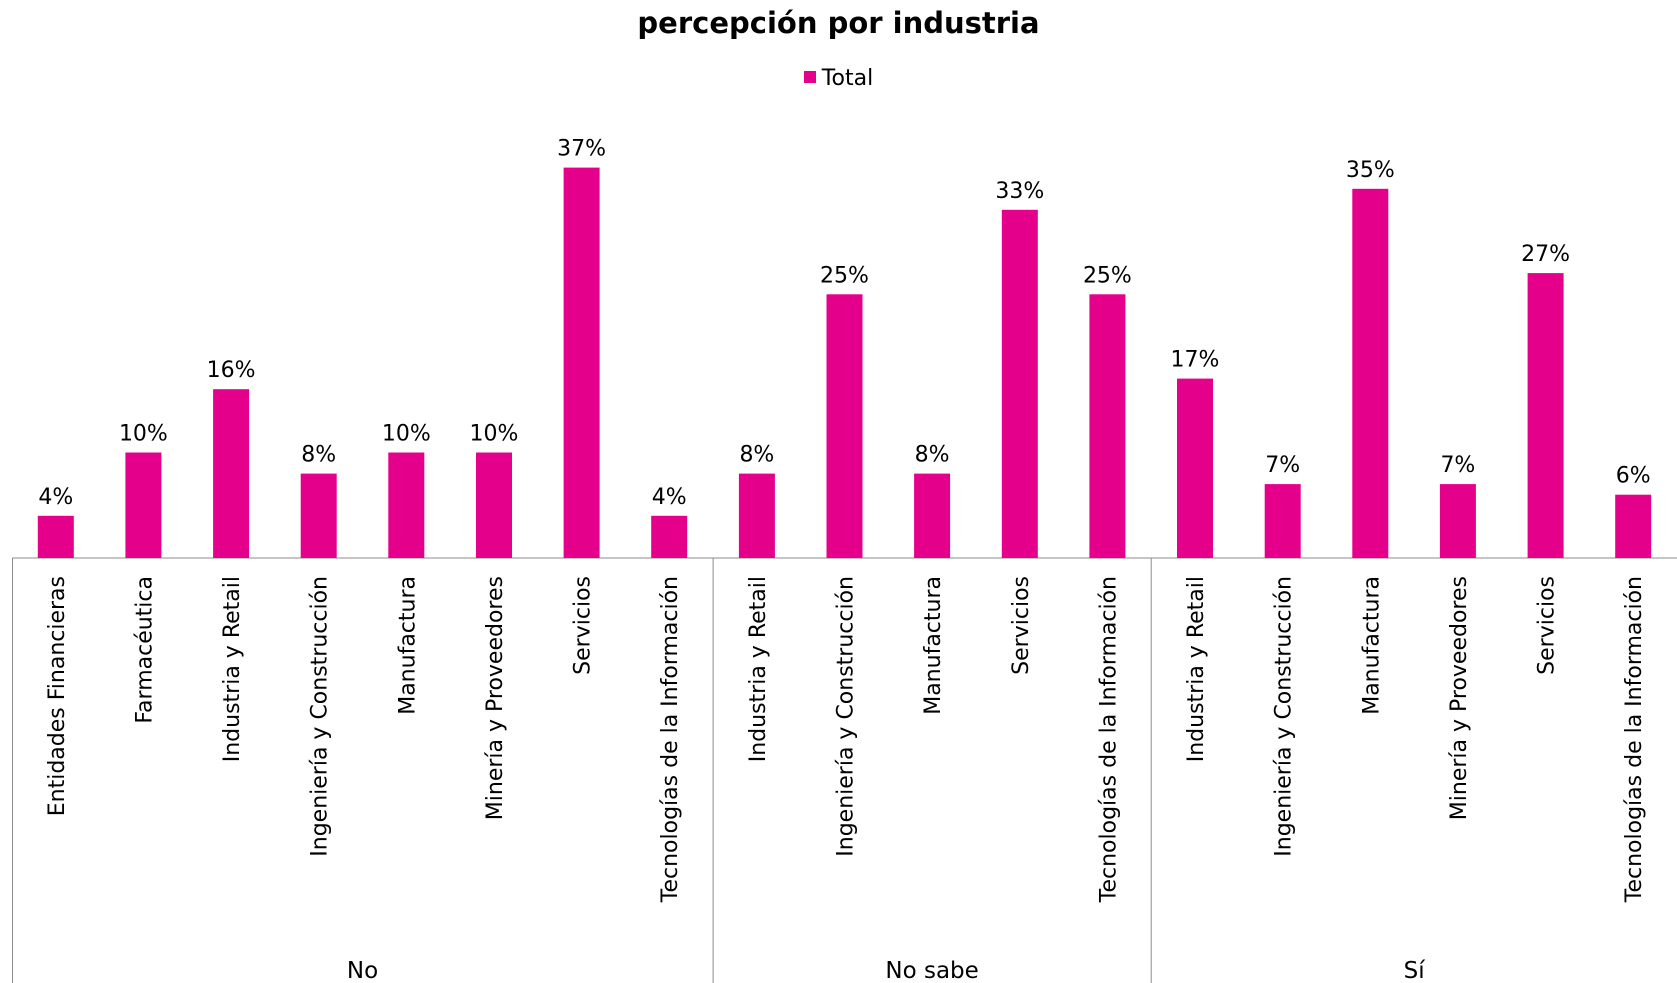 The image size is (1677, 983). Describe the element at coordinates (231, 370) in the screenshot. I see `data-label: 16%` at that location.